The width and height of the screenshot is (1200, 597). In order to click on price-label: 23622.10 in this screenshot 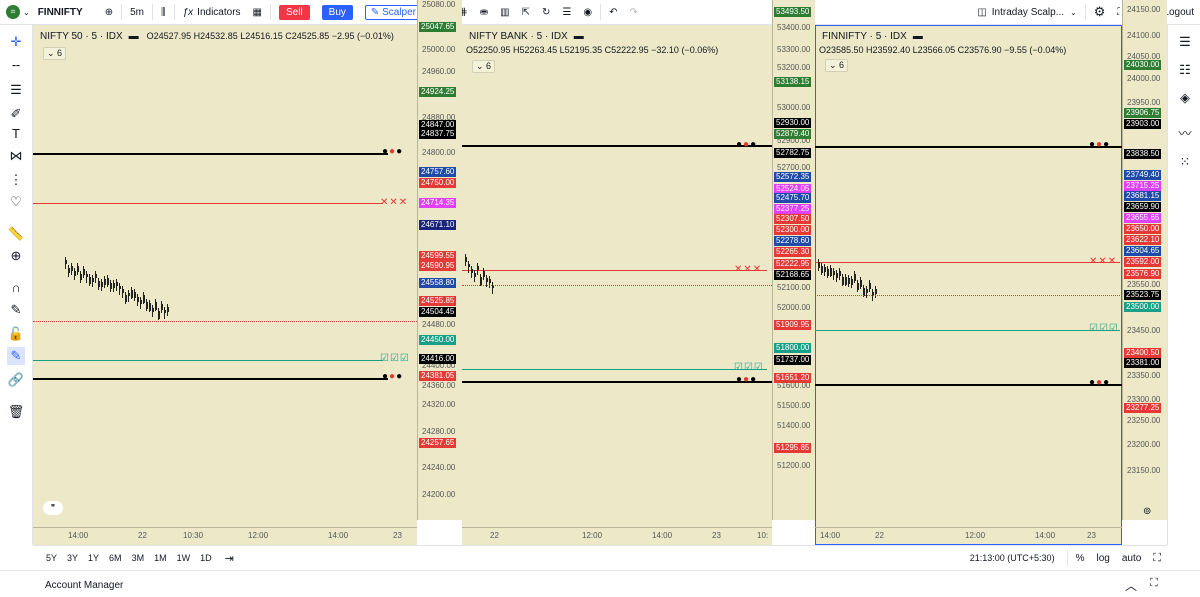, I will do `click(1143, 240)`.